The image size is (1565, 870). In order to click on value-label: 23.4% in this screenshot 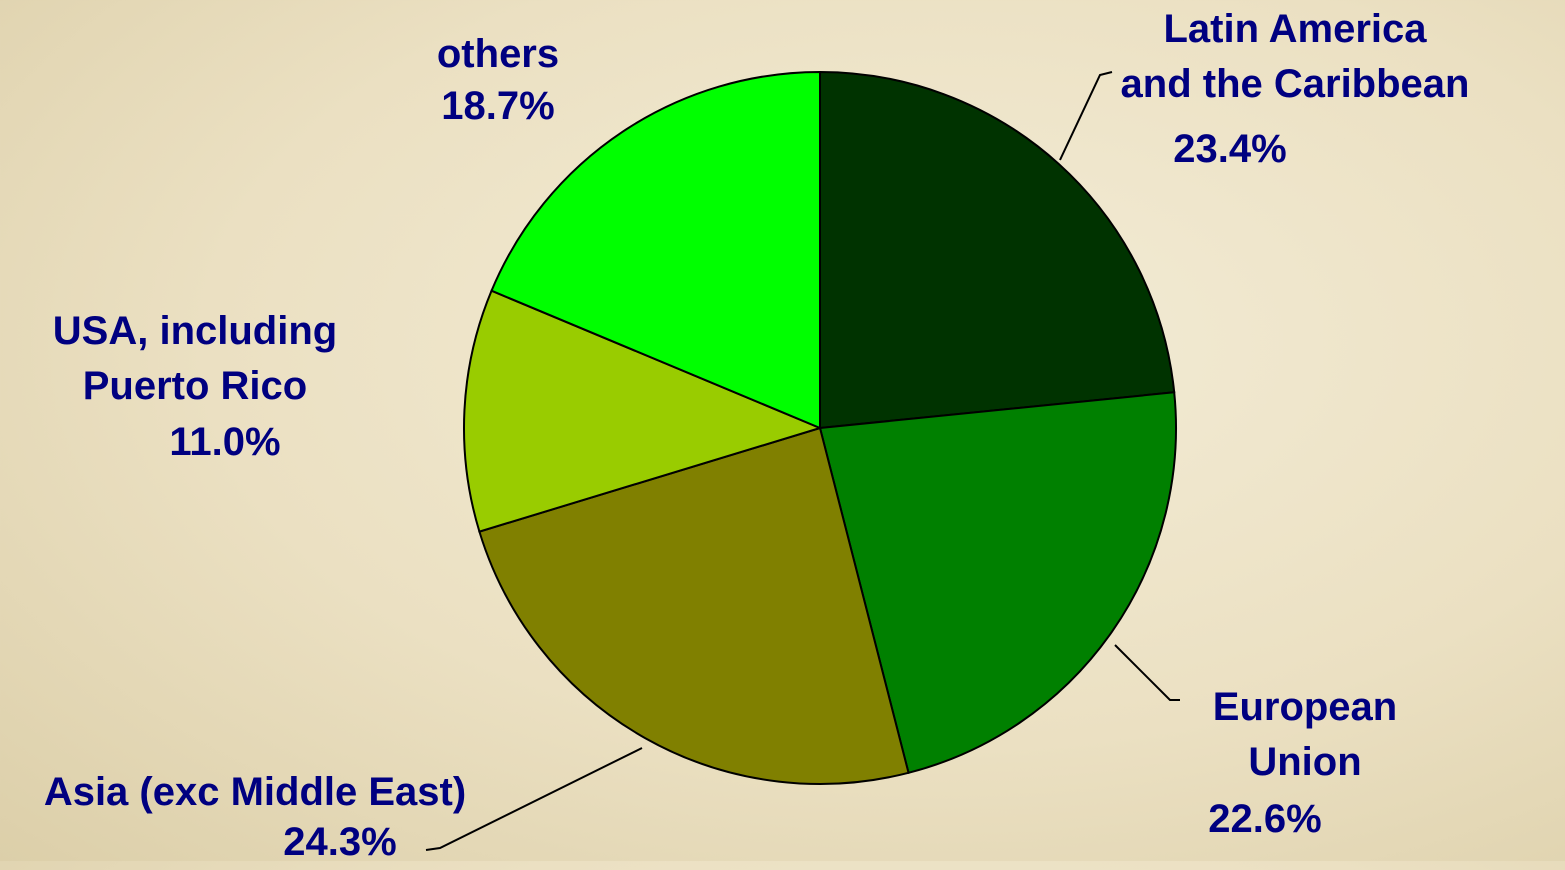, I will do `click(1230, 149)`.